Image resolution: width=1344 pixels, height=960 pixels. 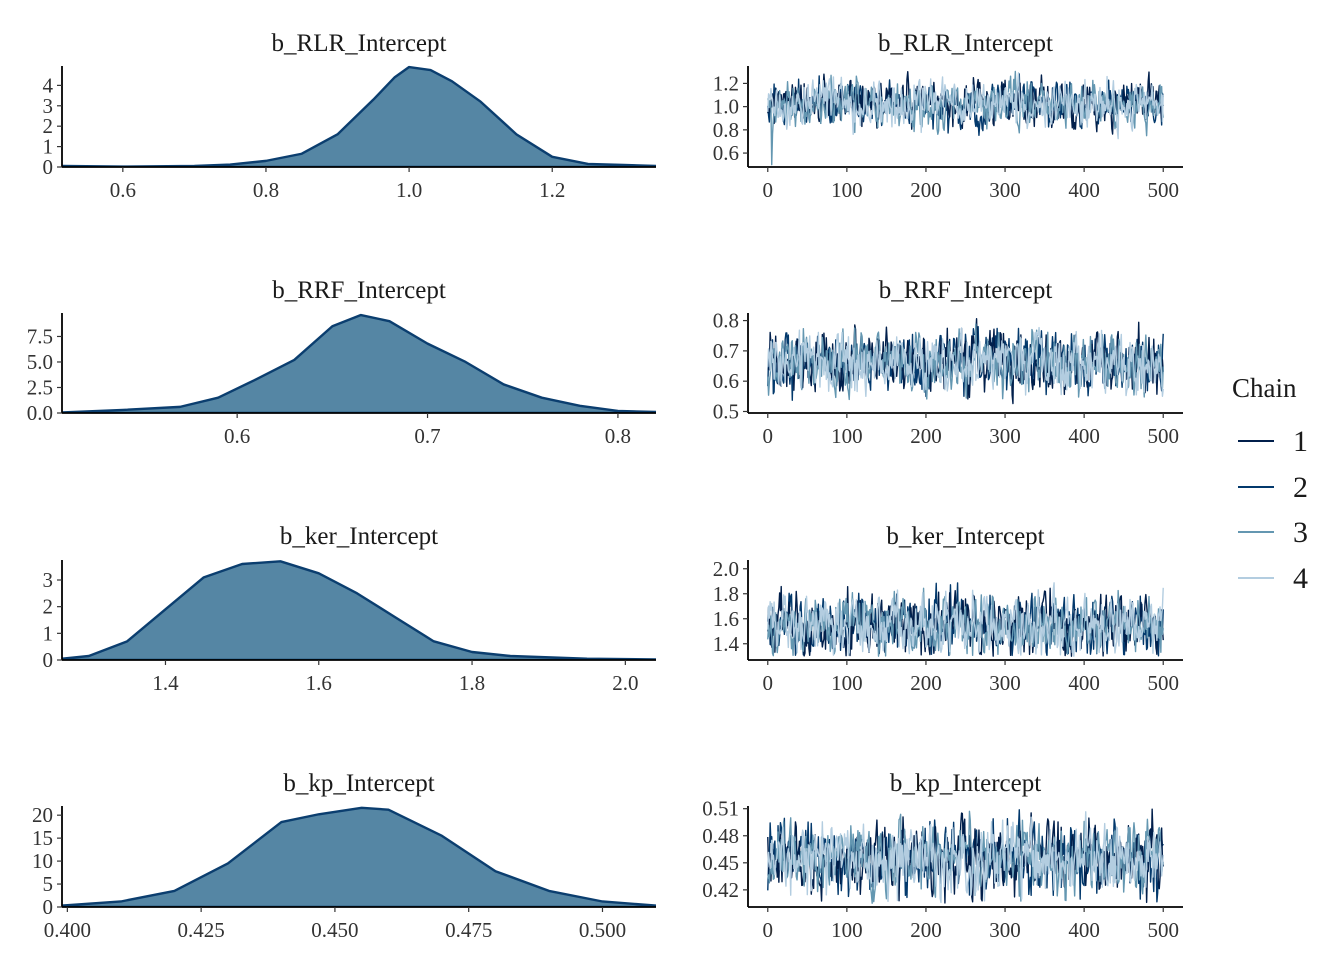 What do you see at coordinates (48, 633) in the screenshot?
I see `density-b-ker-intercept-y-tick-label: 1` at bounding box center [48, 633].